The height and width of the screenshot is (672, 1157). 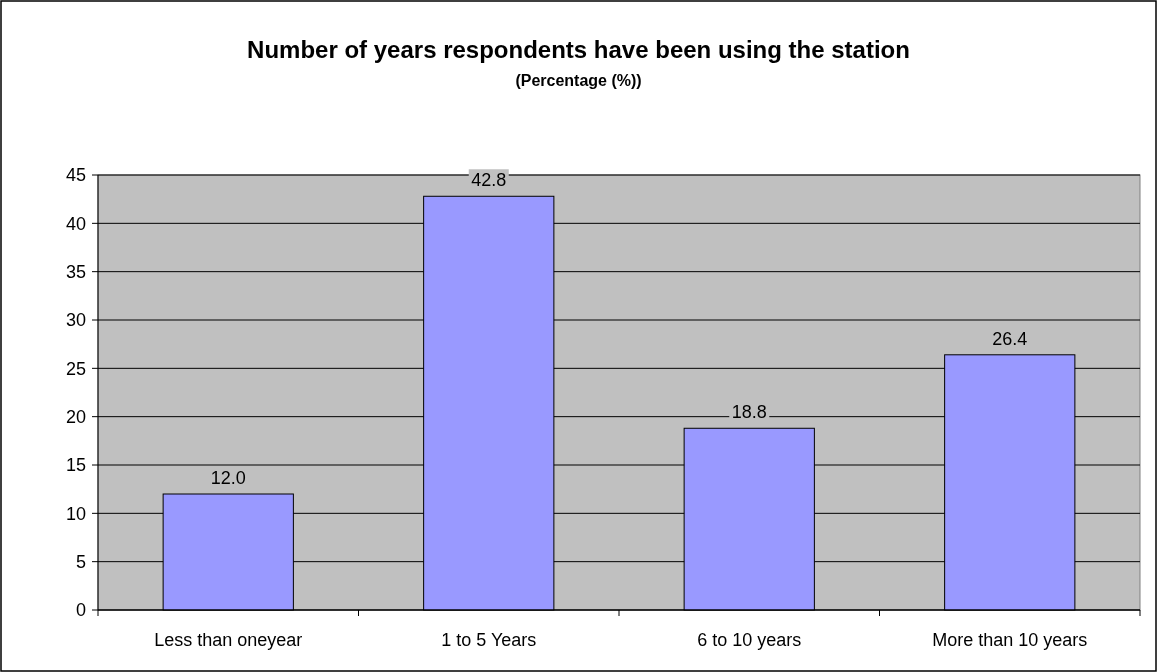 I want to click on y-tick-label: 45, so click(x=75, y=175).